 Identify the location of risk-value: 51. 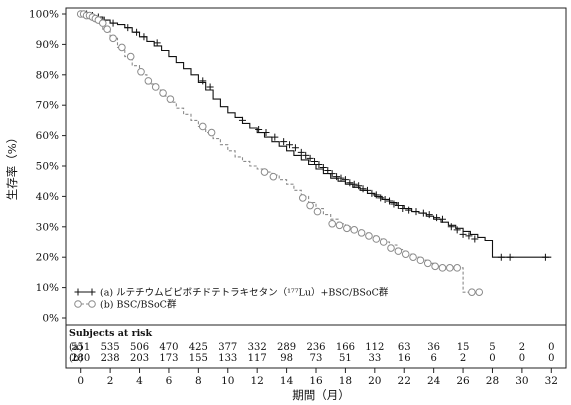
(345, 358).